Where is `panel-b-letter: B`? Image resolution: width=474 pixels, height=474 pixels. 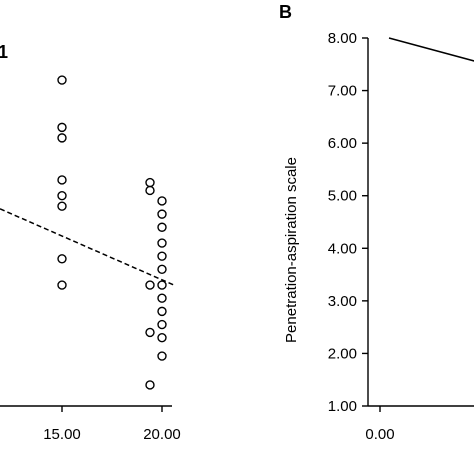
panel-b-letter: B is located at coordinates (285, 12).